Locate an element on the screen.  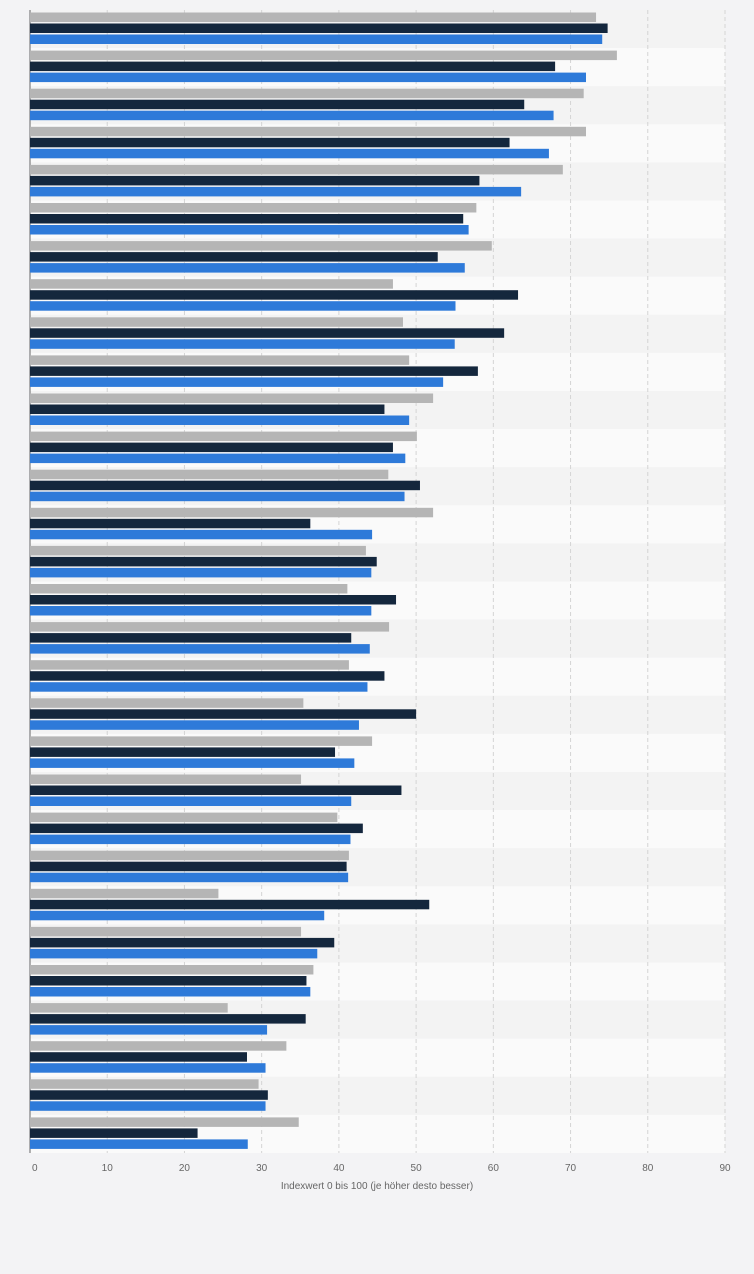
x-tick-label: 90 is located at coordinates (725, 1168).